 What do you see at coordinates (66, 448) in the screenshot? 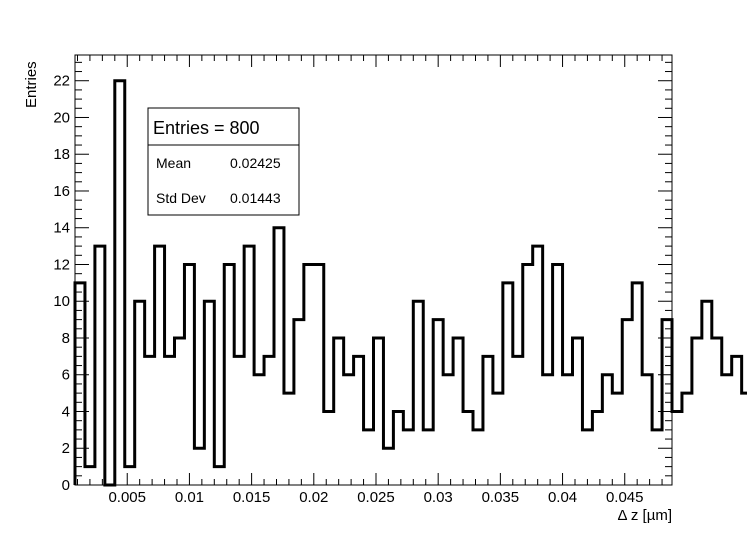
I see `y-tick-label: 2` at bounding box center [66, 448].